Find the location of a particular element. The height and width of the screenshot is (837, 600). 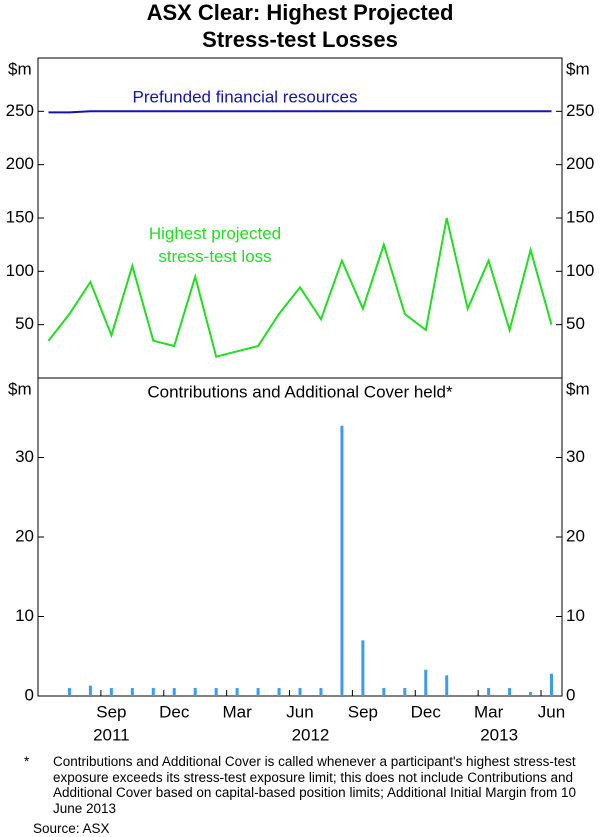

footnote-mark: * is located at coordinates (27, 761).